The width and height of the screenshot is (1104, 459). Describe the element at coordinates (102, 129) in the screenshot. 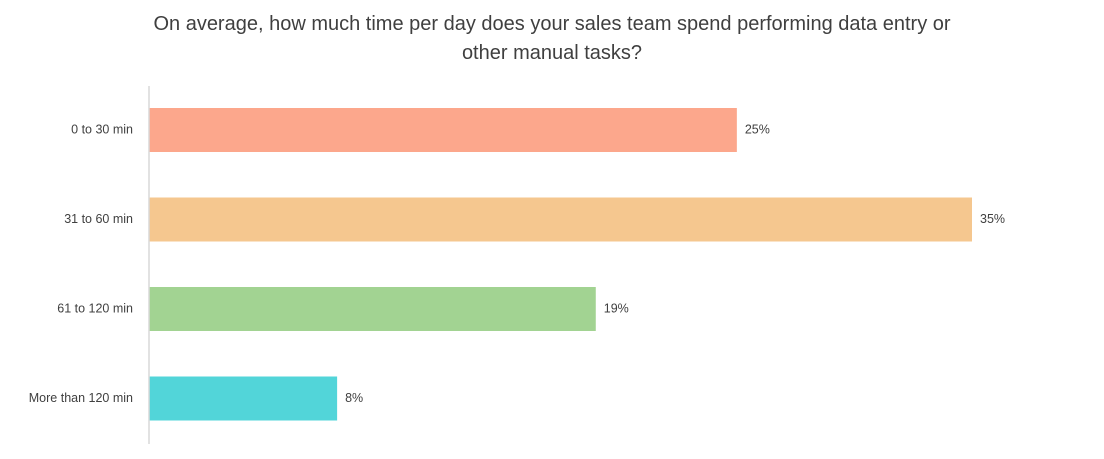

I see `category-label-1: 0 to 30 min` at that location.